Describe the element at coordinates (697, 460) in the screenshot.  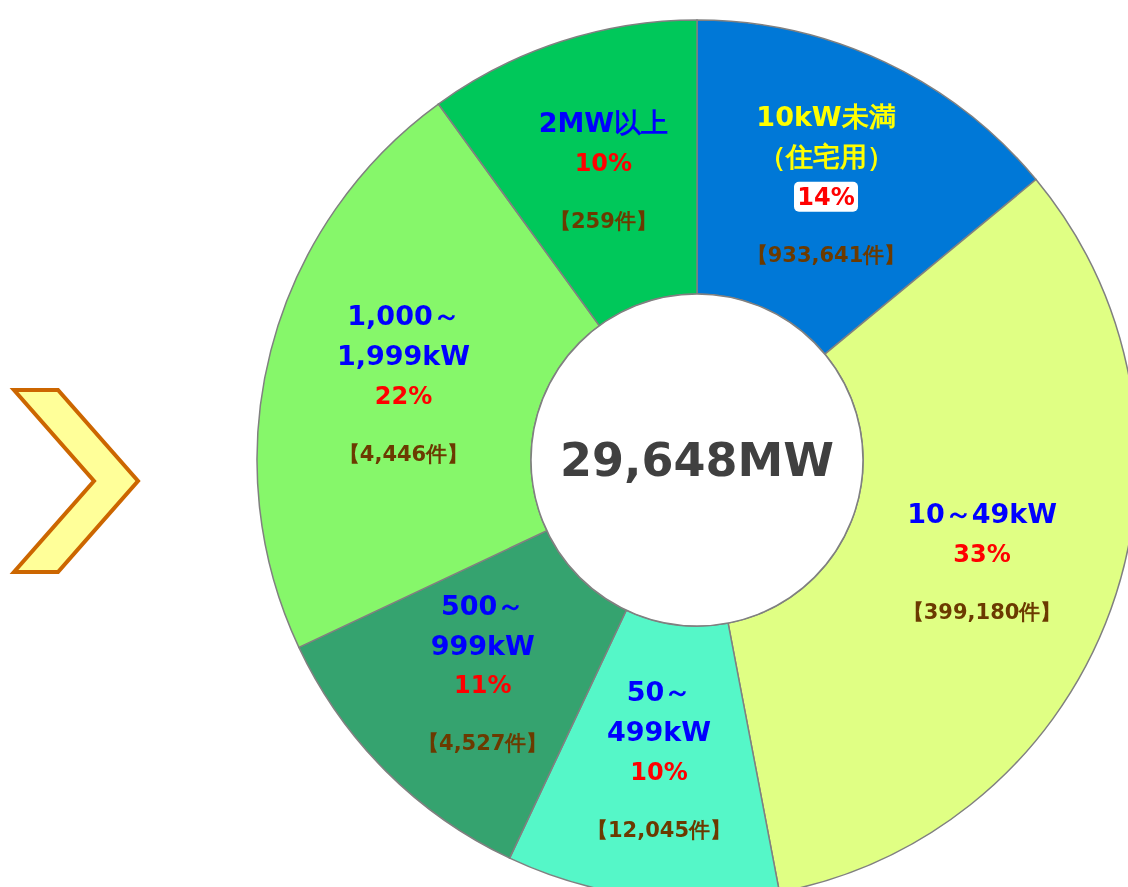
I see `text: 29,648MW` at that location.